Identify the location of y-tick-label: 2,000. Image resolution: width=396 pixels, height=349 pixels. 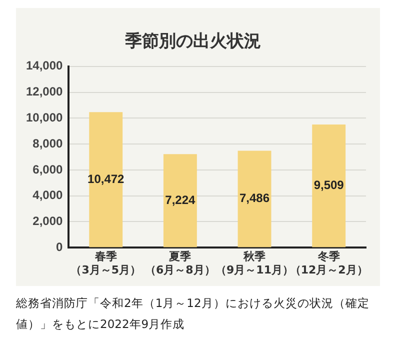
(48, 221).